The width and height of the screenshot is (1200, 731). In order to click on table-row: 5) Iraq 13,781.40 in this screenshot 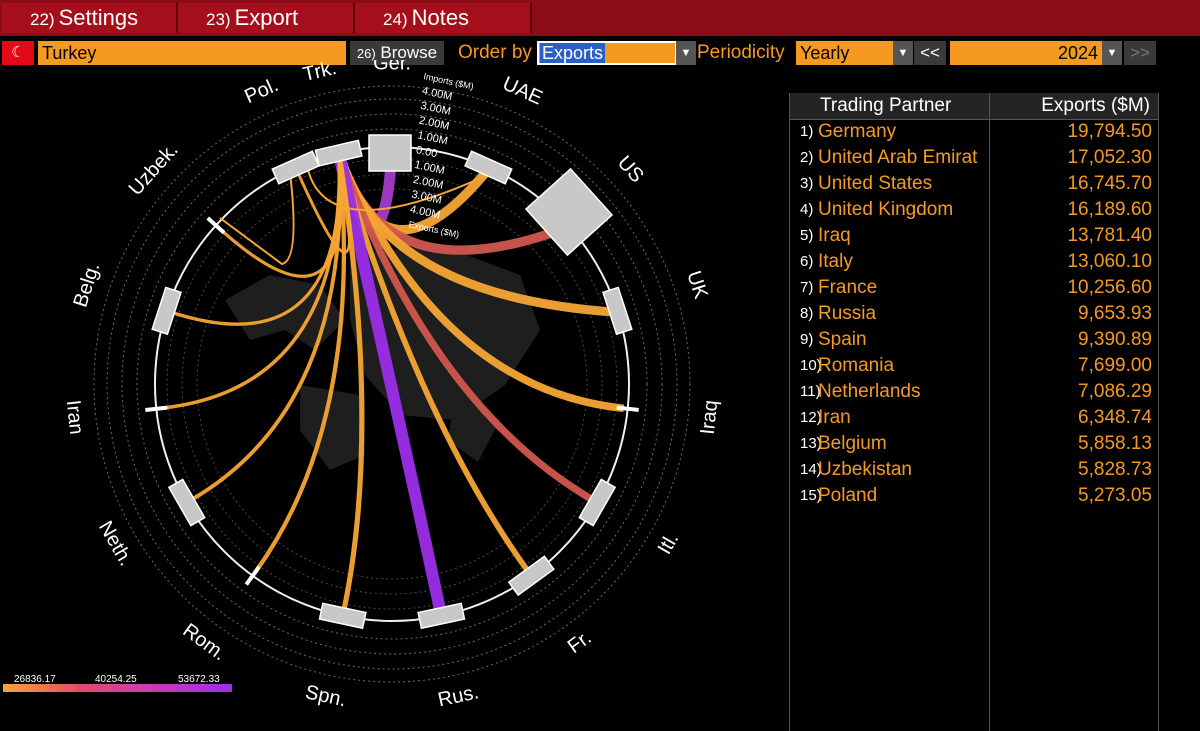, I will do `click(974, 236)`.